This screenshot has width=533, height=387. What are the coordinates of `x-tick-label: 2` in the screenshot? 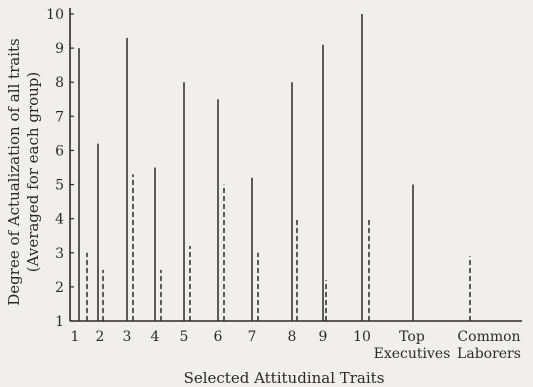 It's located at (100, 337).